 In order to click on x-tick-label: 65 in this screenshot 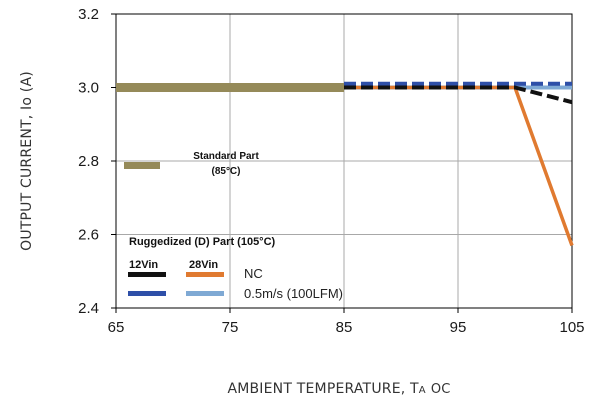, I will do `click(116, 327)`.